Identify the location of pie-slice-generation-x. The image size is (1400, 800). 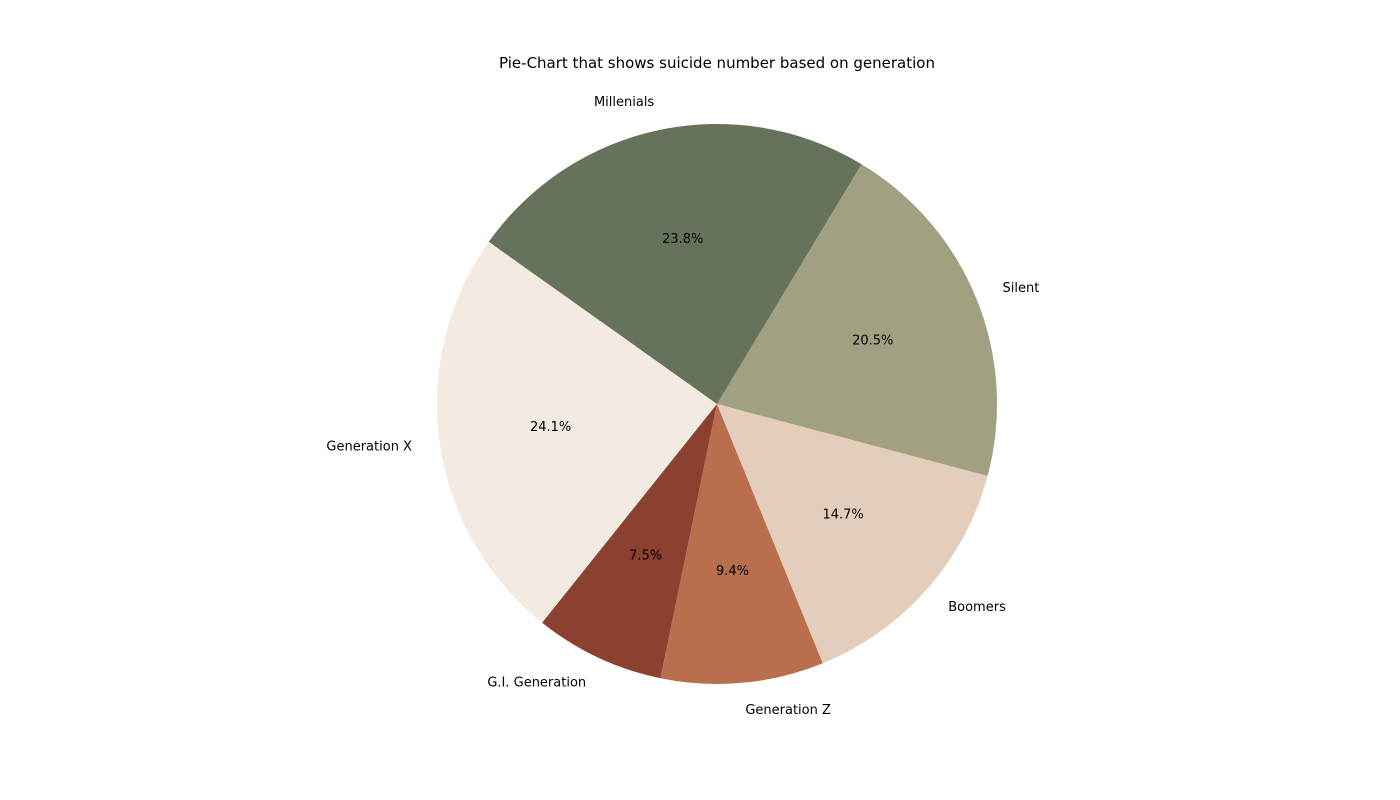
(577, 432).